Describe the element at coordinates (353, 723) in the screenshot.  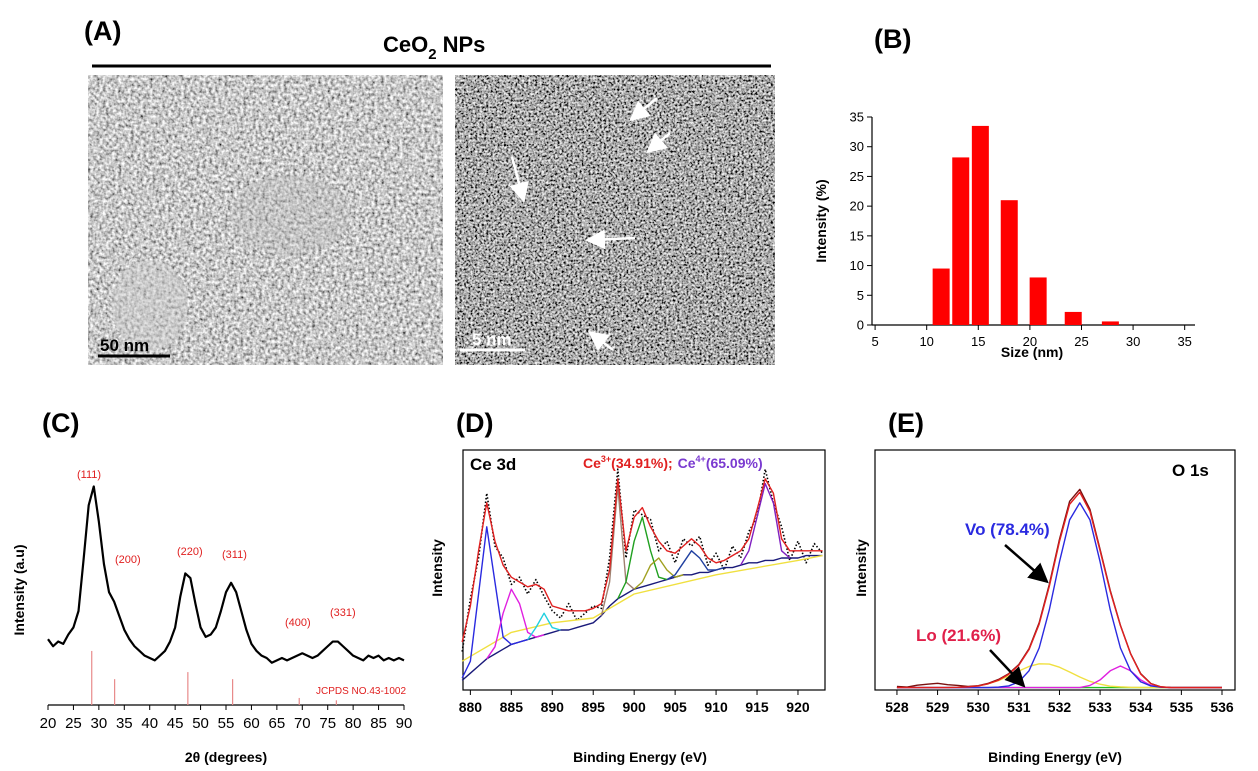
I see `x-tick-label: 80` at that location.